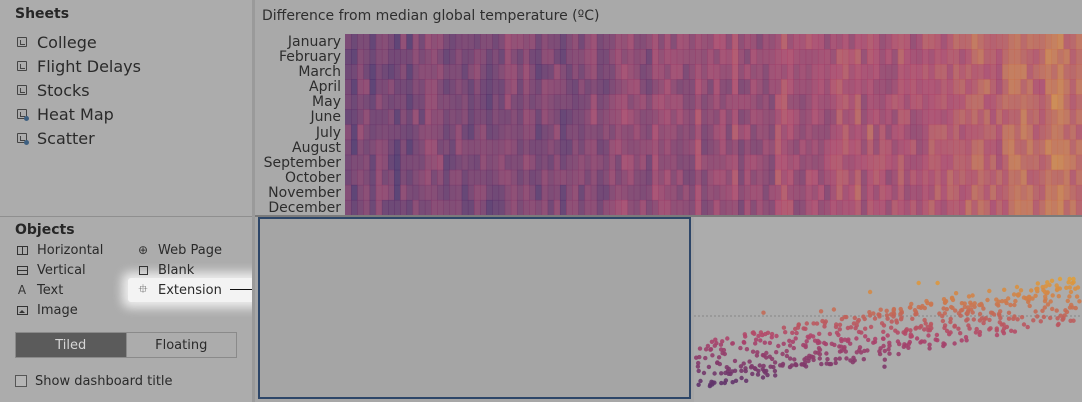 The image size is (1082, 402). Describe the element at coordinates (39, 290) in the screenshot. I see `object-text: A Text` at that location.